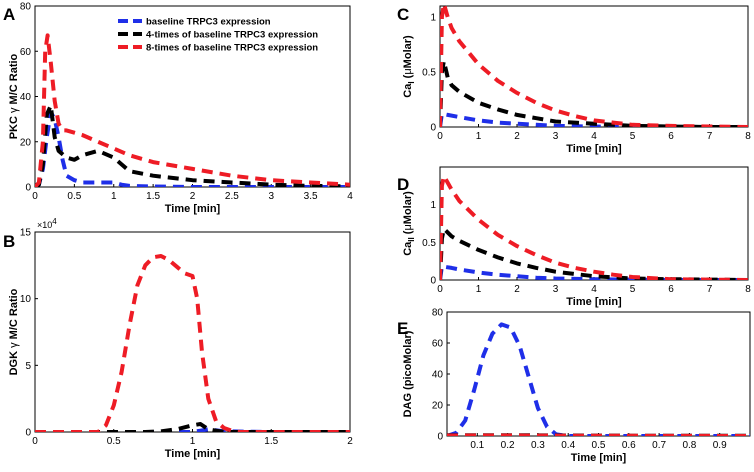  Describe the element at coordinates (232, 196) in the screenshot. I see `x-tick-label: 2.5` at that location.